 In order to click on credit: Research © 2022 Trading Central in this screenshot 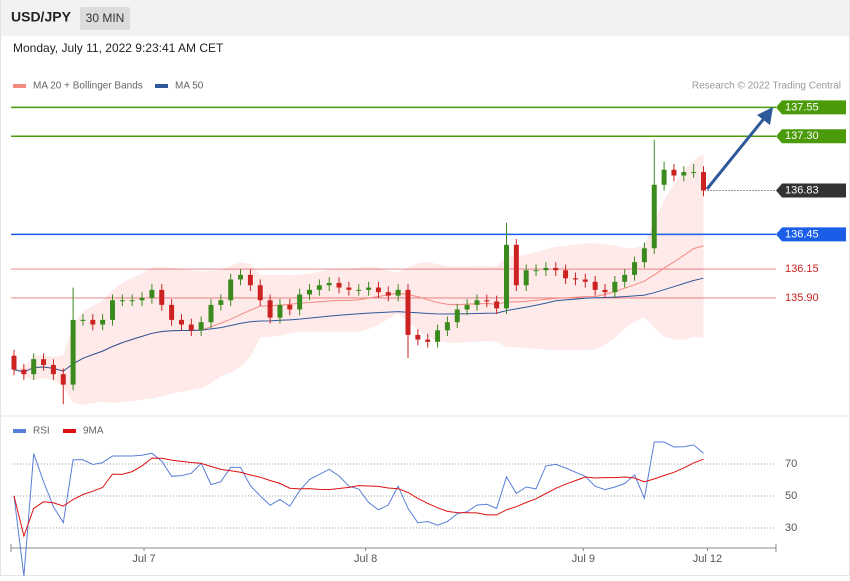, I will do `click(766, 86)`.